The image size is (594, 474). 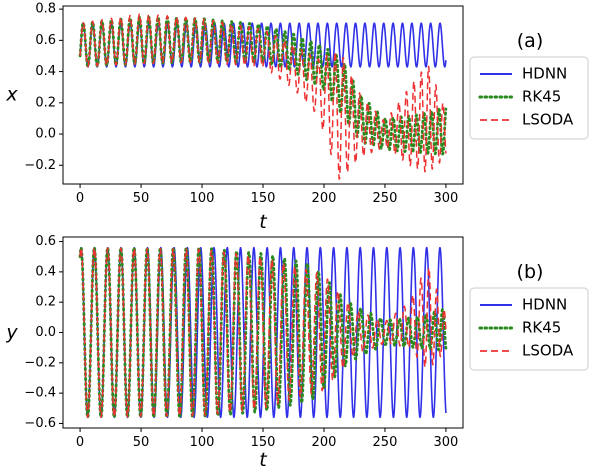 What do you see at coordinates (45, 134) in the screenshot?
I see `panel-a-ytick-label: 0.0` at bounding box center [45, 134].